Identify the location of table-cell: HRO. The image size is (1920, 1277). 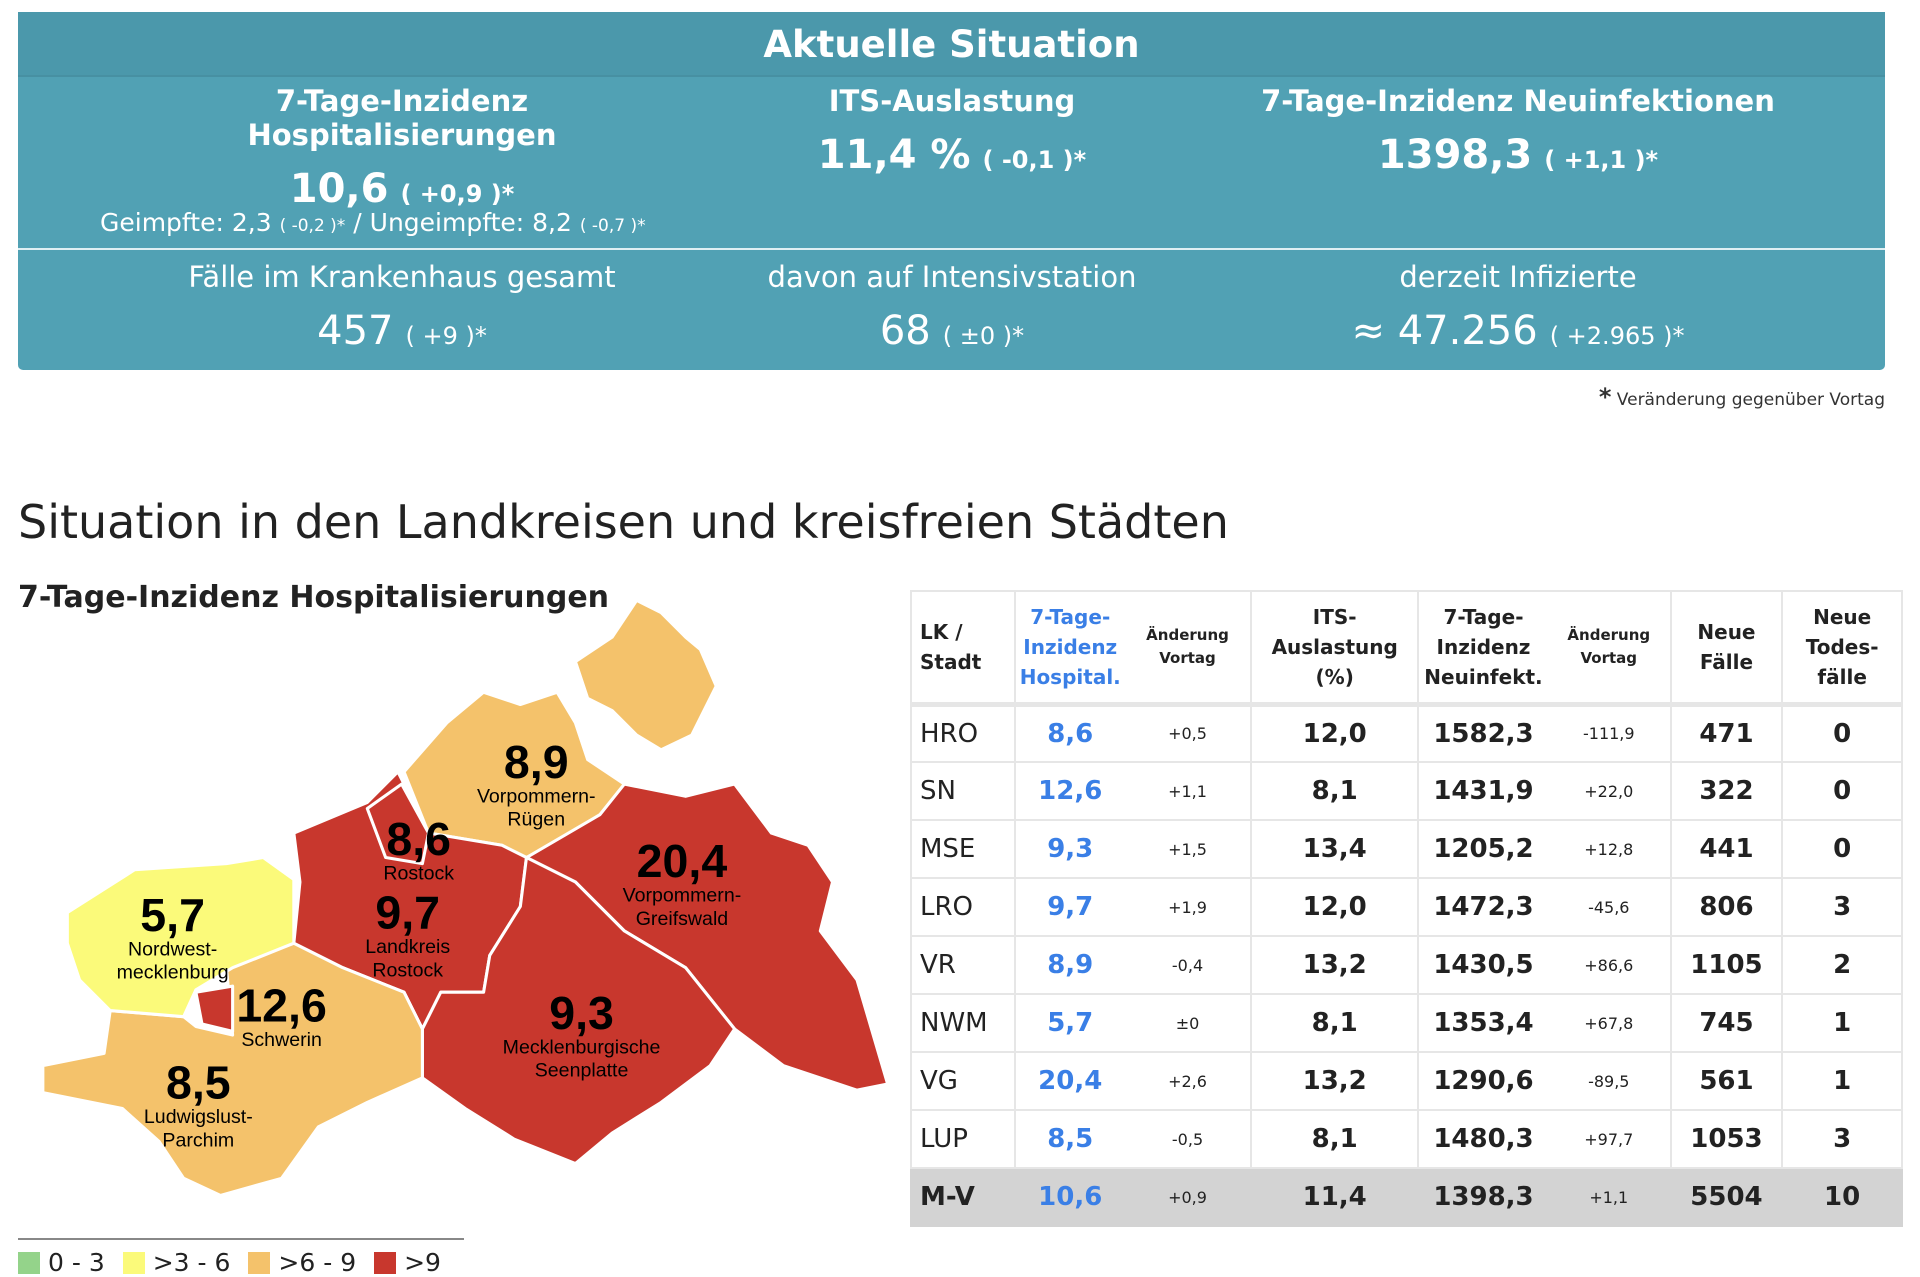
(963, 733).